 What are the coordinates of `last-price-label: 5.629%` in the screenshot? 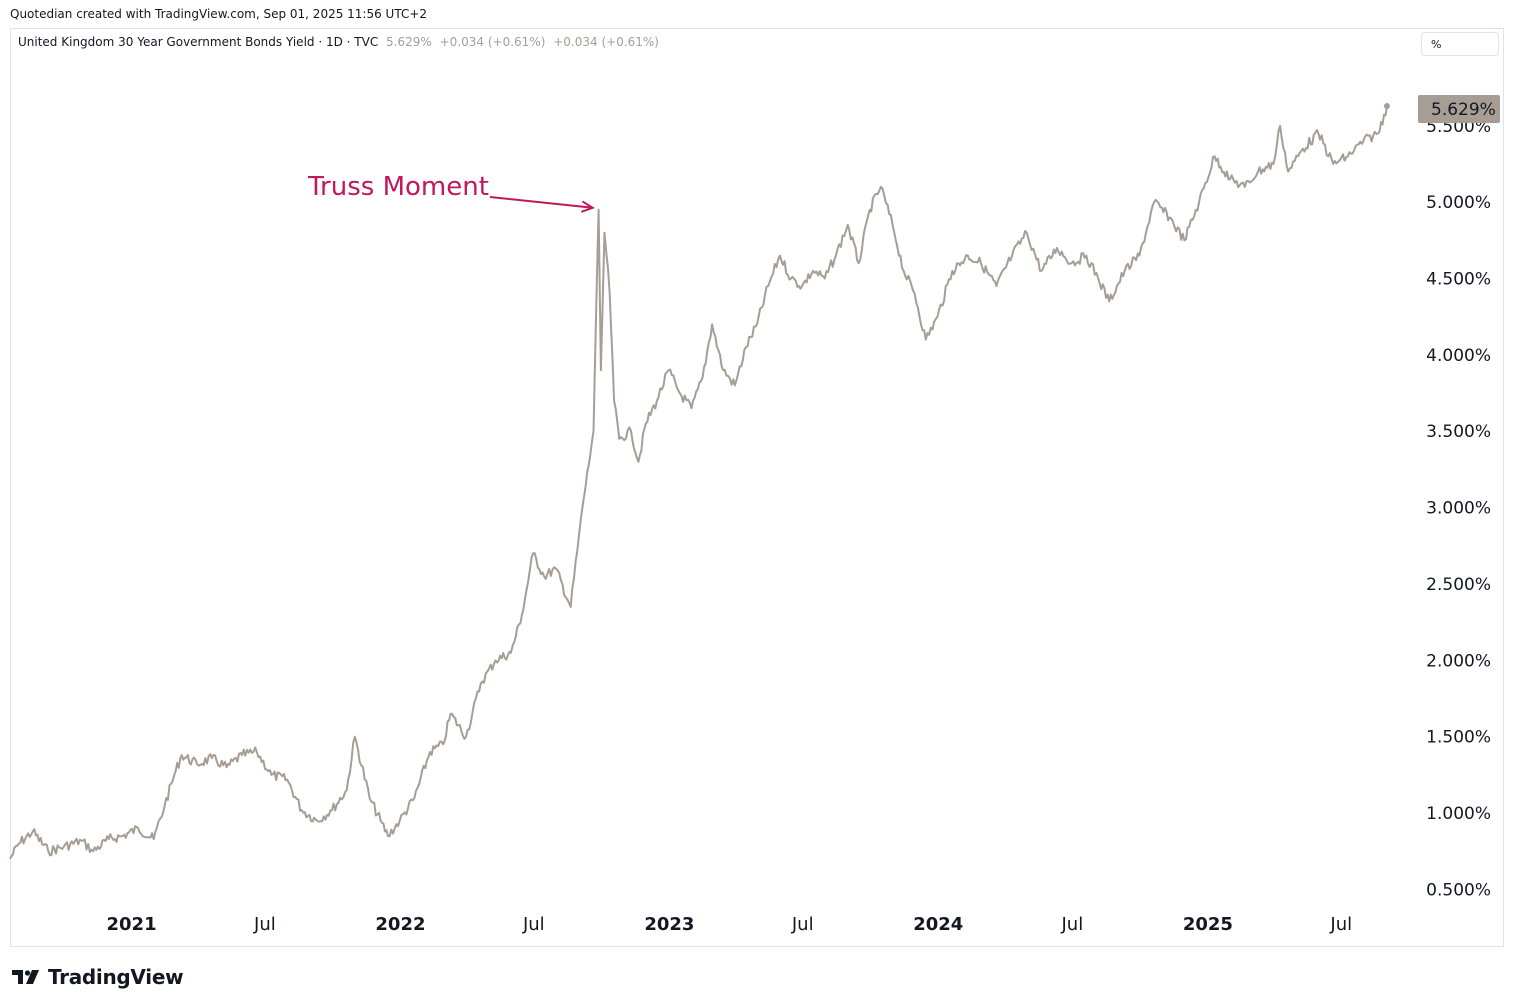 It's located at (1459, 109).